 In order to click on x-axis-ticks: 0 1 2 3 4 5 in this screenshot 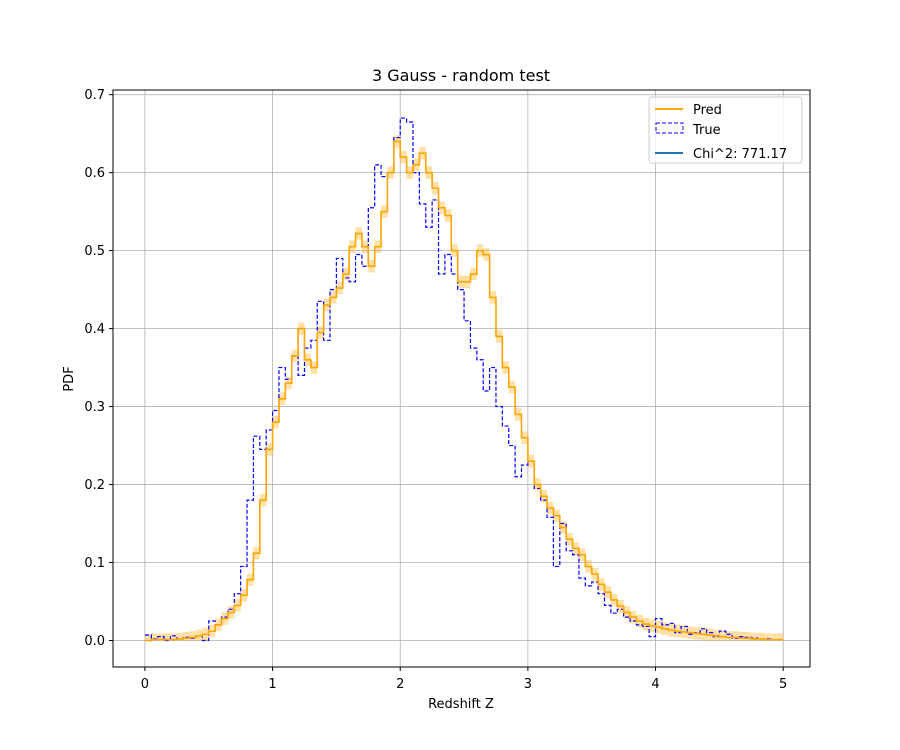, I will do `click(464, 679)`.